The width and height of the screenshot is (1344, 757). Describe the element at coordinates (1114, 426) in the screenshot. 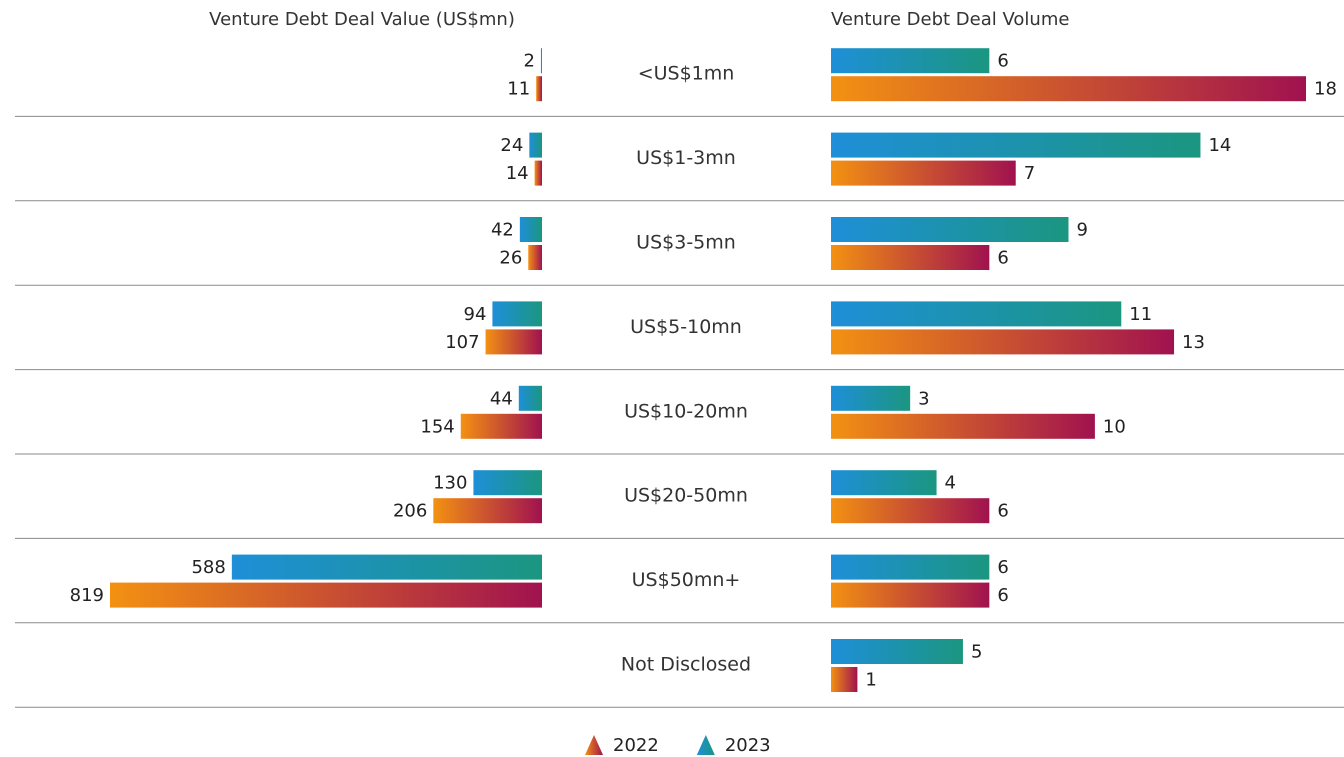

I see `value-label: 10` at that location.